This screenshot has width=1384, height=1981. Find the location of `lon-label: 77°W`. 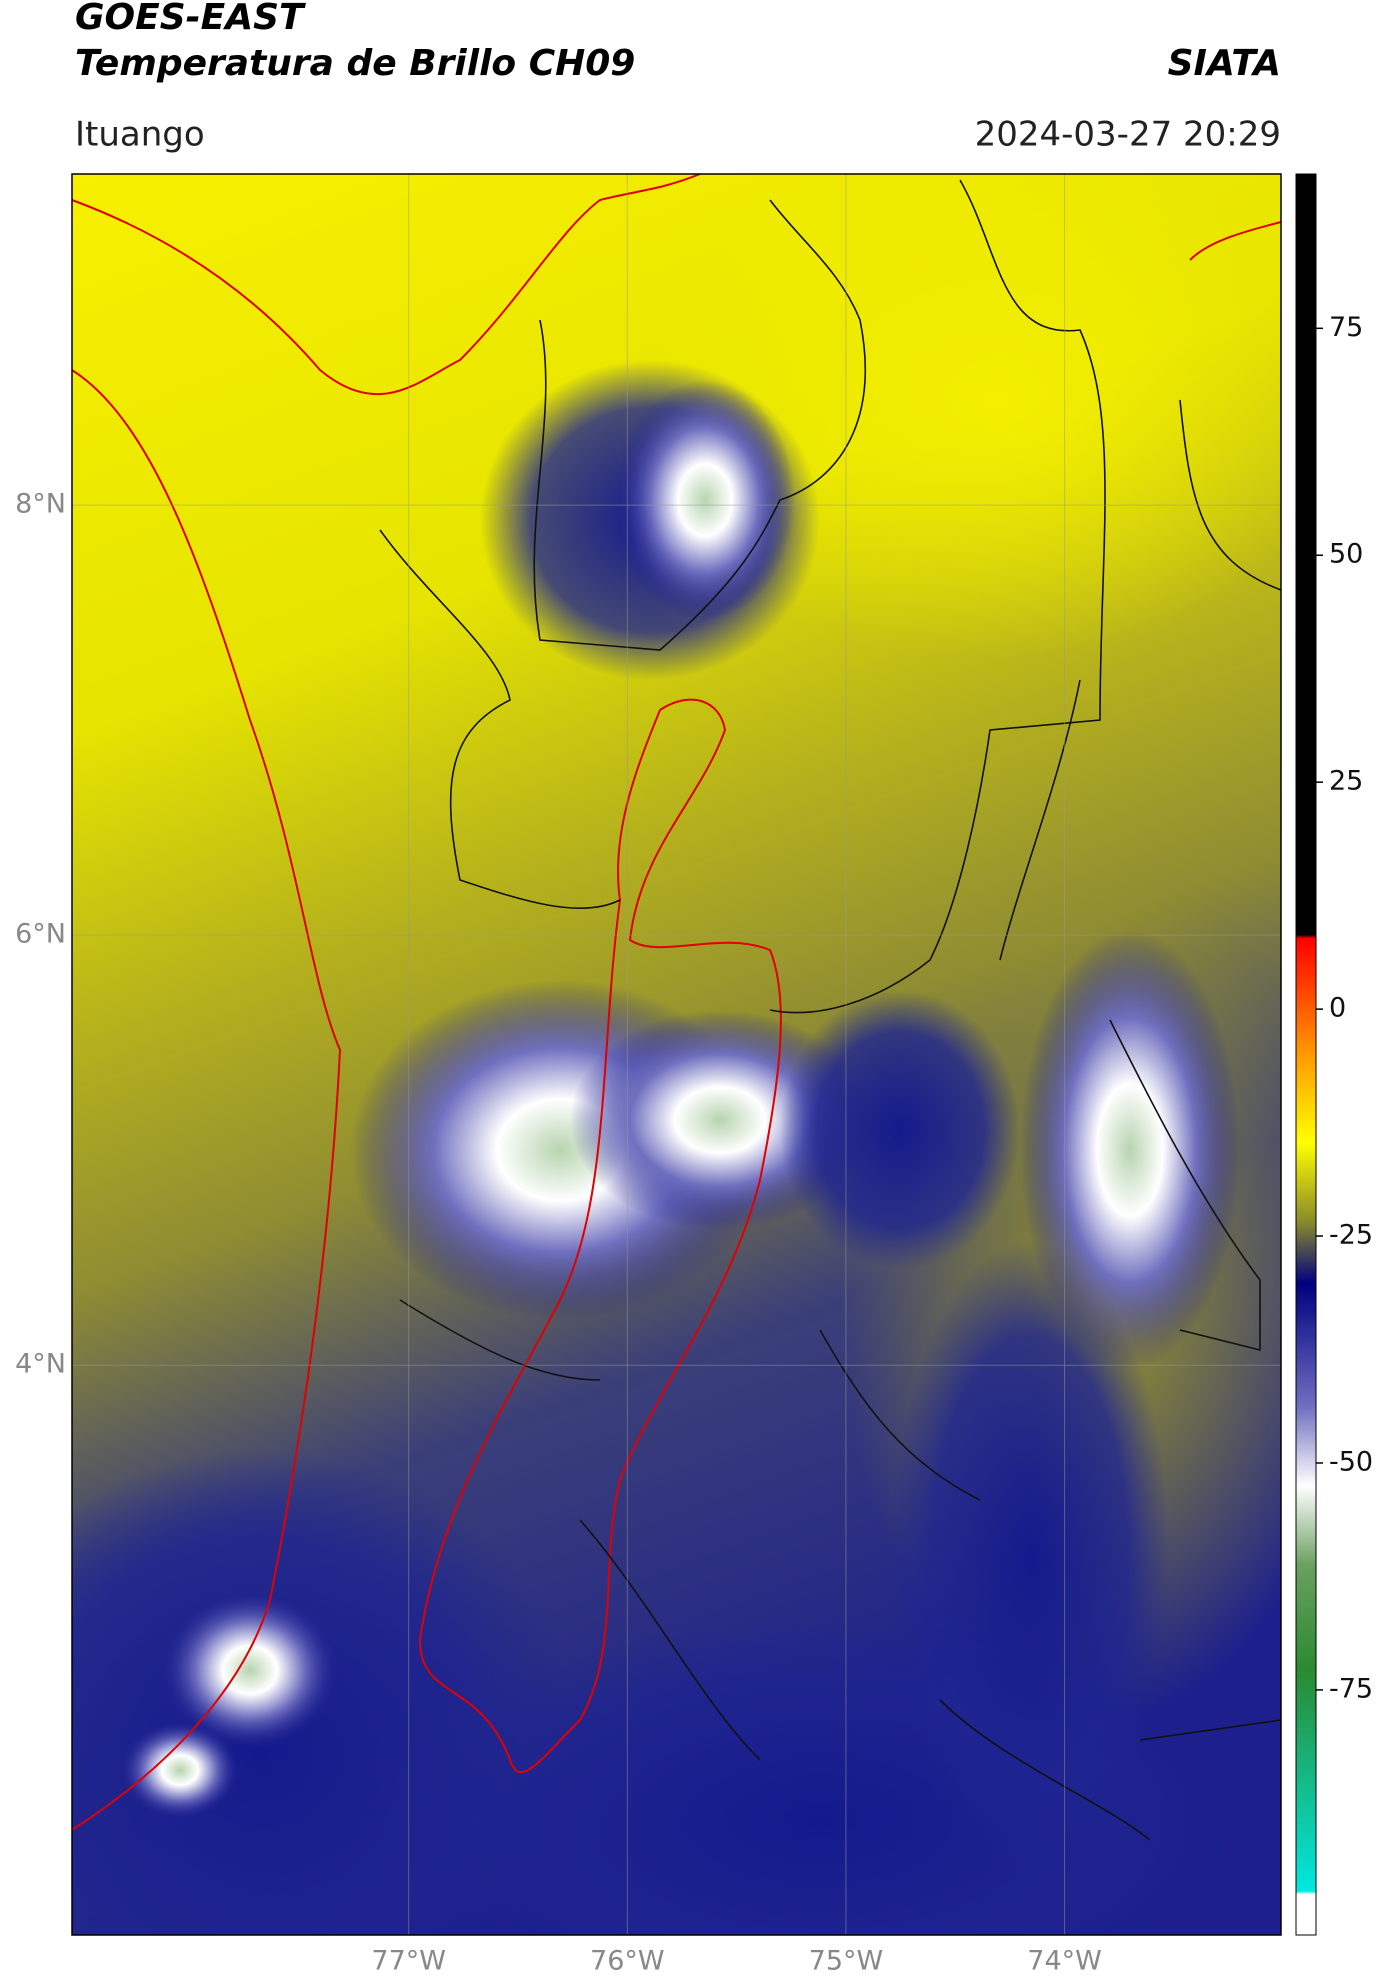

lon-label: 77°W is located at coordinates (408, 1961).